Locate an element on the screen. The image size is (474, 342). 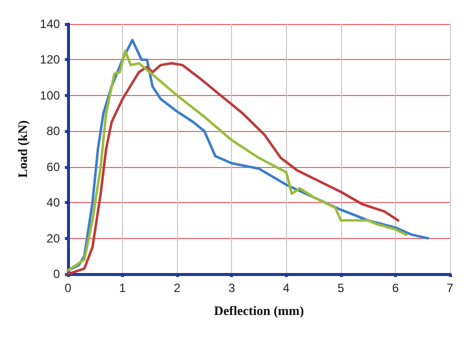
x-tick-label: 5 is located at coordinates (340, 288).